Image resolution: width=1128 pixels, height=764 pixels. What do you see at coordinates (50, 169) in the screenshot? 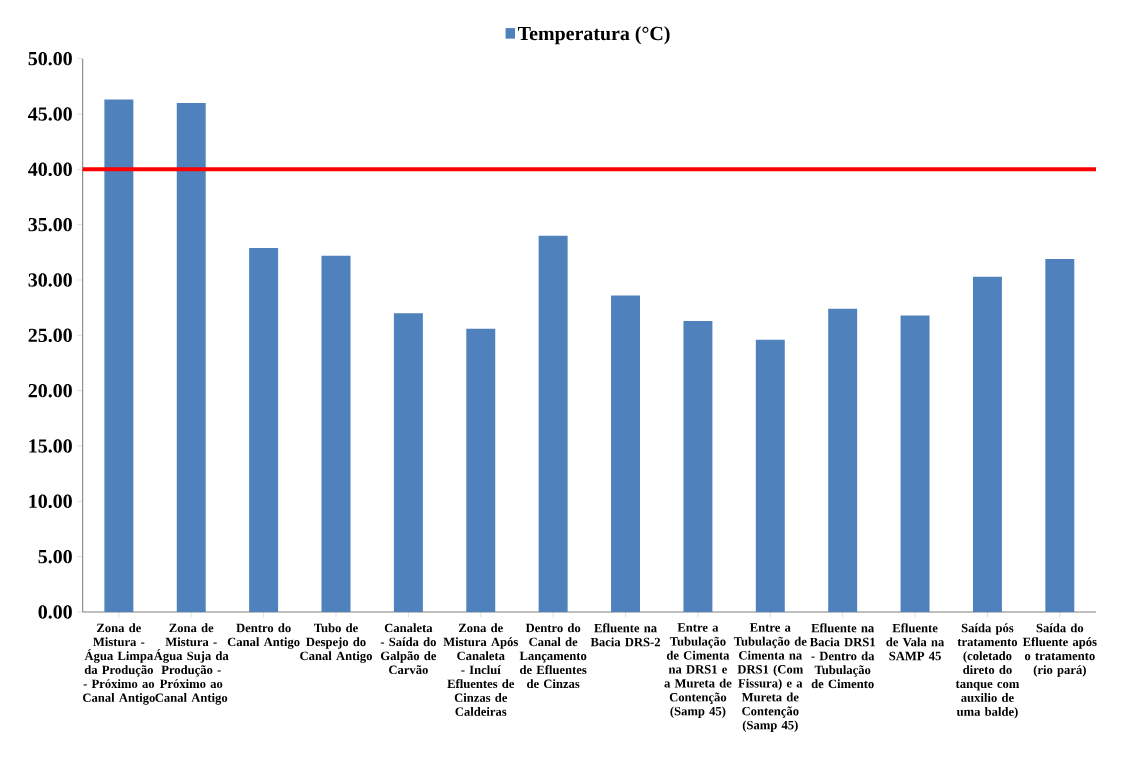
I see `y-tick-label: 40.00` at bounding box center [50, 169].